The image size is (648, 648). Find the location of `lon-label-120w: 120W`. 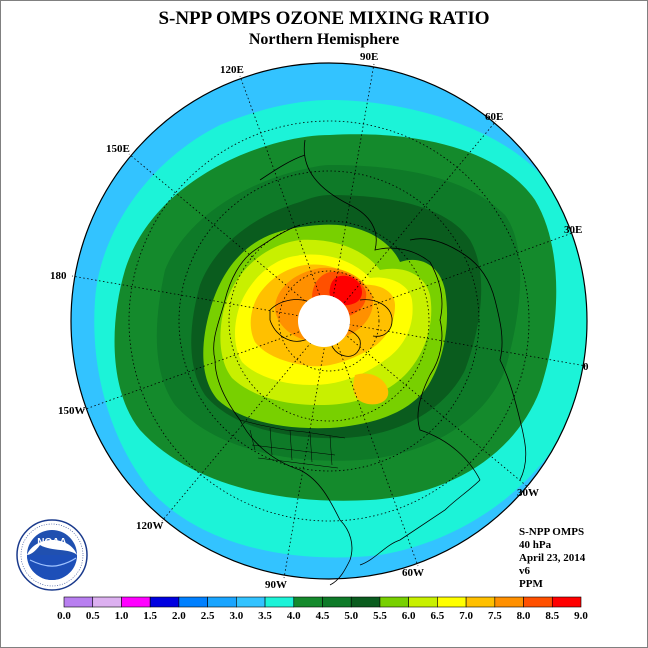

lon-label-120w: 120W is located at coordinates (150, 526).